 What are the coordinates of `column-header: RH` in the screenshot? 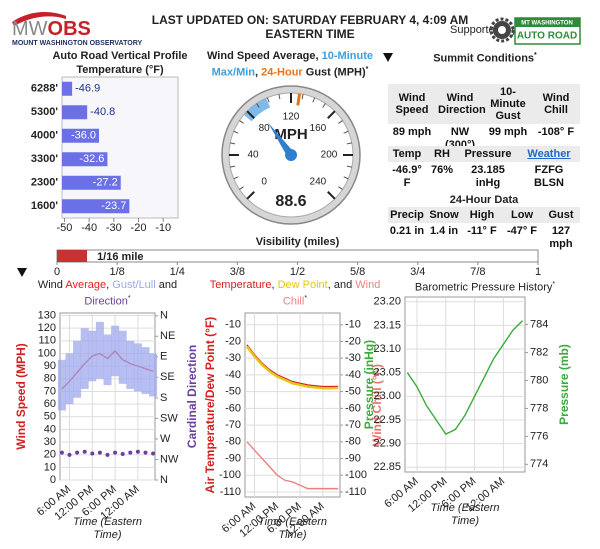 It's located at (442, 154).